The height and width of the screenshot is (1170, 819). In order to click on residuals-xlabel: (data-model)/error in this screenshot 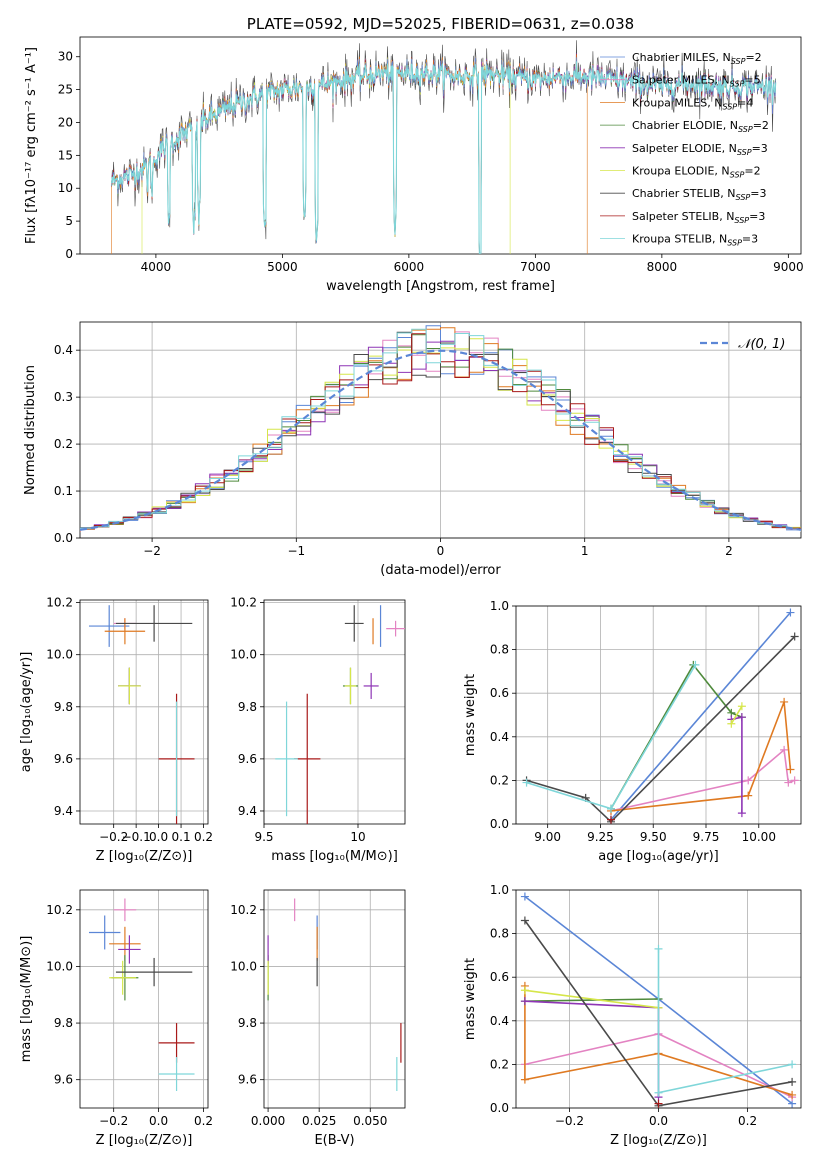, I will do `click(440, 570)`.